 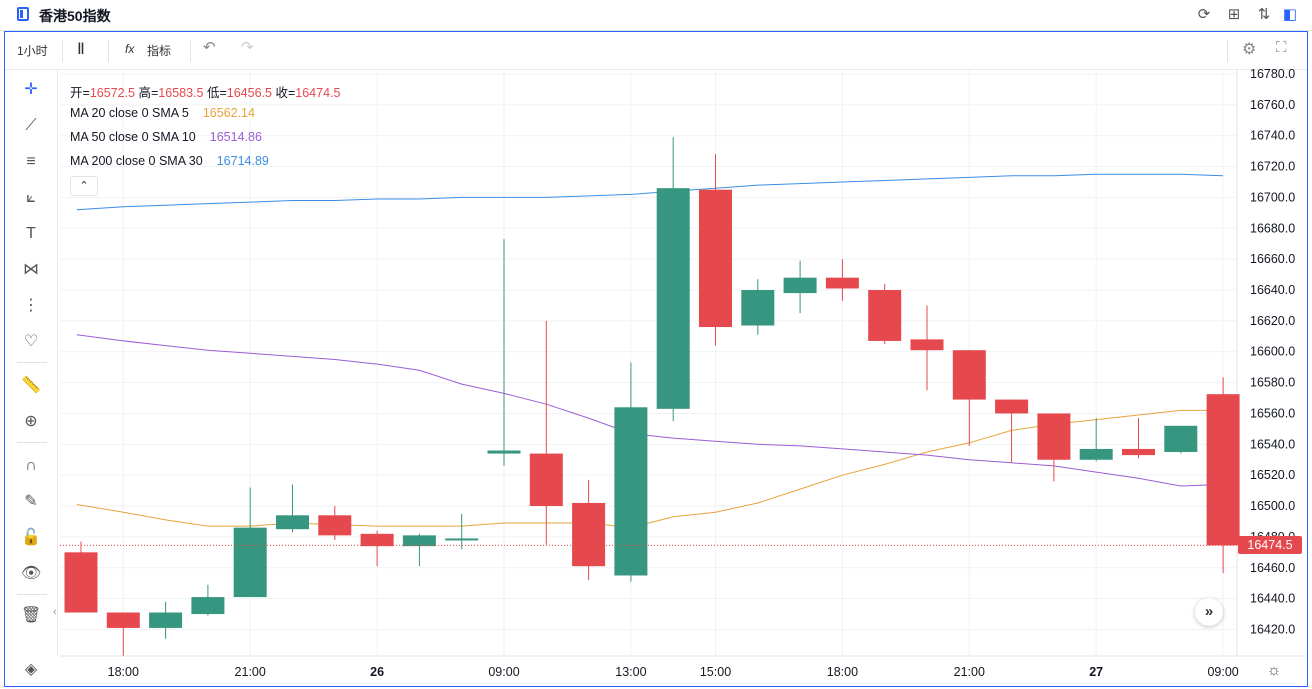 I want to click on ma50-legend: MA 50 close 0 SMA 10 16514.86, so click(x=166, y=137).